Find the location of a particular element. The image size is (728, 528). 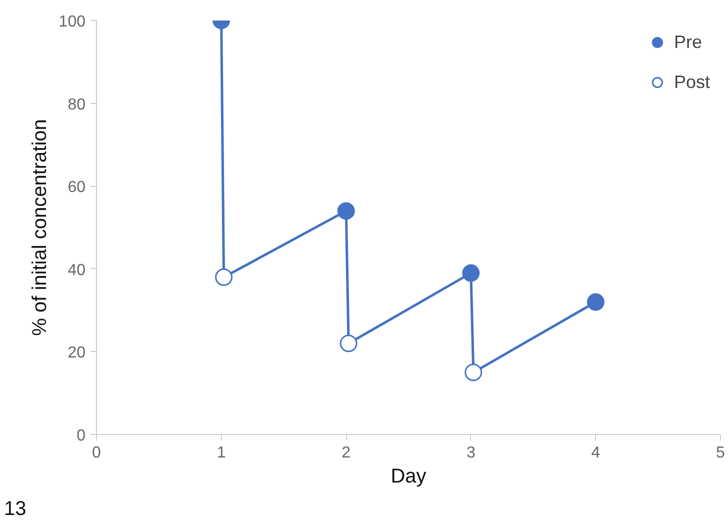

y-tick-label: 60 is located at coordinates (77, 187).